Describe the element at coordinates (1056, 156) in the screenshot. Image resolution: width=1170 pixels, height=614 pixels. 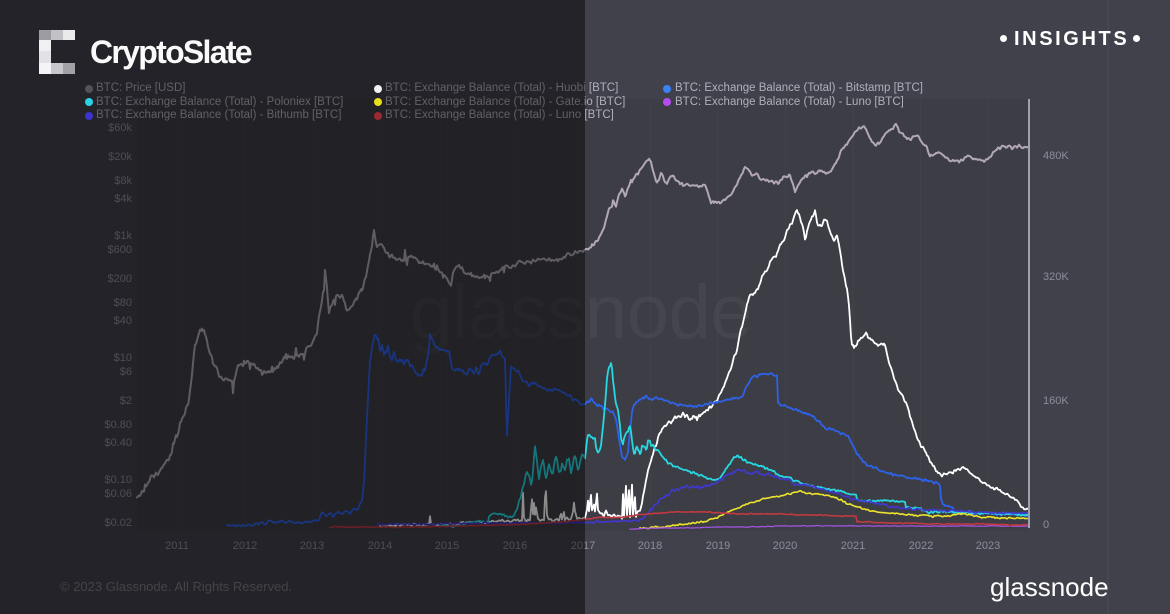
I see `svg-text: 480K` at that location.